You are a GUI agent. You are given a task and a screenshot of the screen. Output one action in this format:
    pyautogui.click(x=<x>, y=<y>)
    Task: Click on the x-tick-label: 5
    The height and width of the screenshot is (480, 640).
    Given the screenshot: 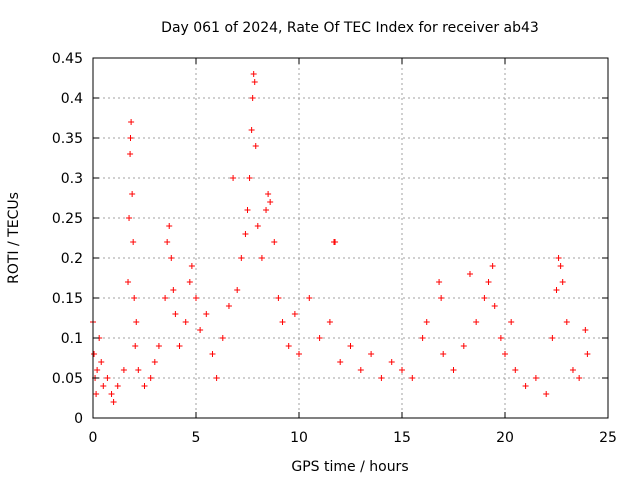 What is the action you would take?
    pyautogui.click(x=196, y=438)
    